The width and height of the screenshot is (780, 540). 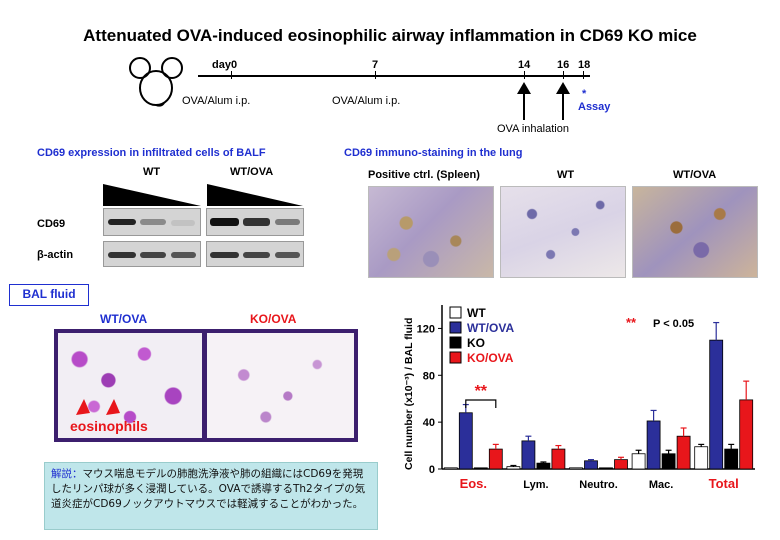 What do you see at coordinates (490, 328) in the screenshot?
I see `legend-label: WT/OVA` at bounding box center [490, 328].